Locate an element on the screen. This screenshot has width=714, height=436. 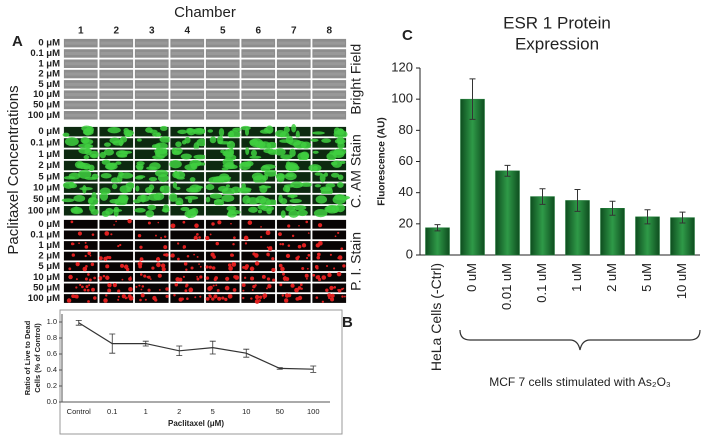
row-label: 50 μM is located at coordinates (46, 104).